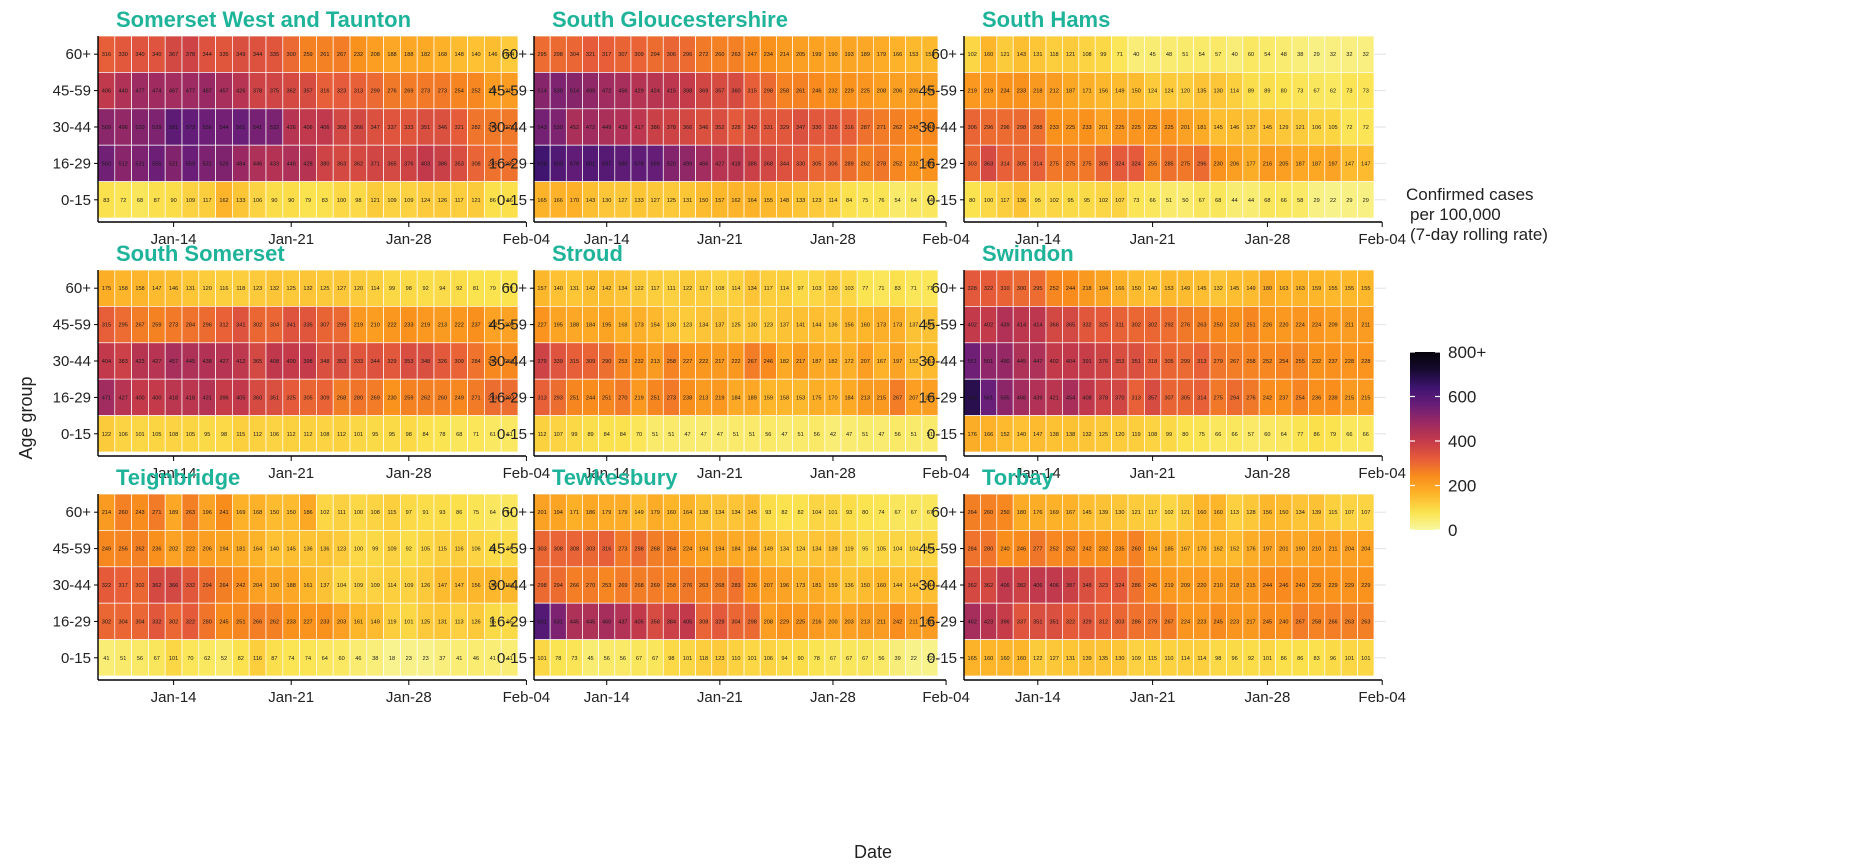 The width and height of the screenshot is (1874, 865). I want to click on cell-value-label: 23, so click(409, 659).